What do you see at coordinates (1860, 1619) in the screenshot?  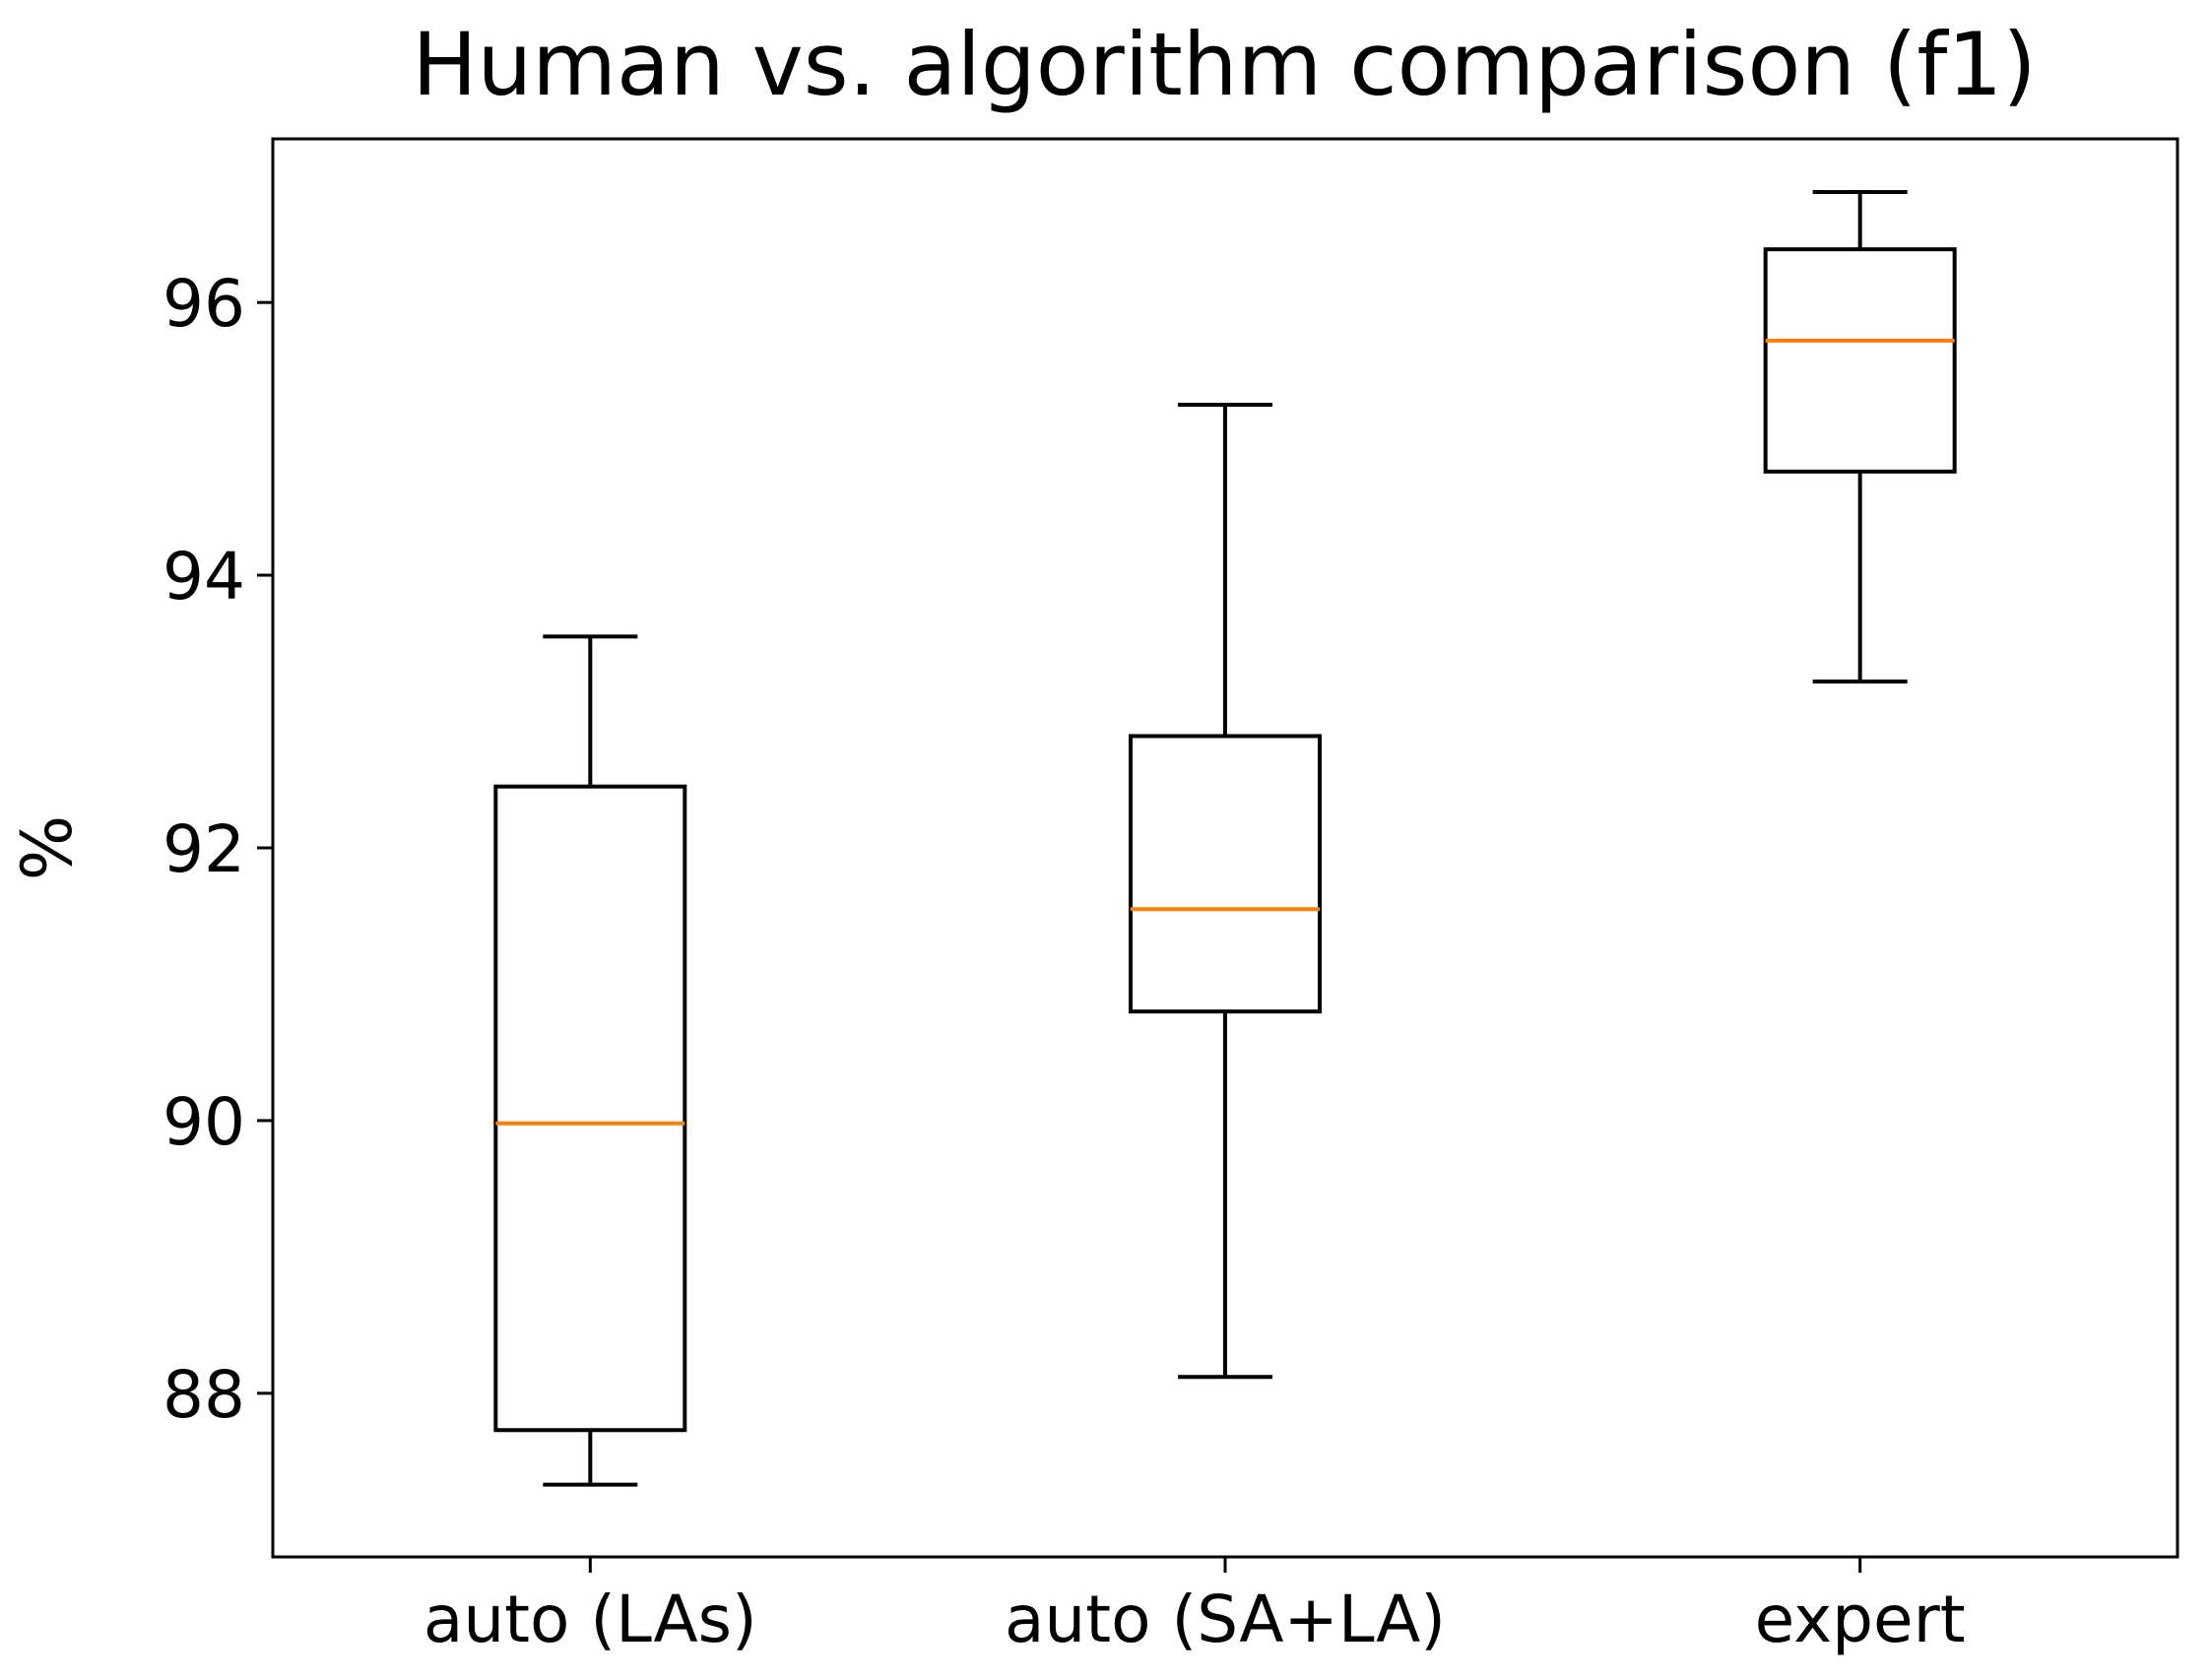 I see `x-tick-label: expert` at bounding box center [1860, 1619].